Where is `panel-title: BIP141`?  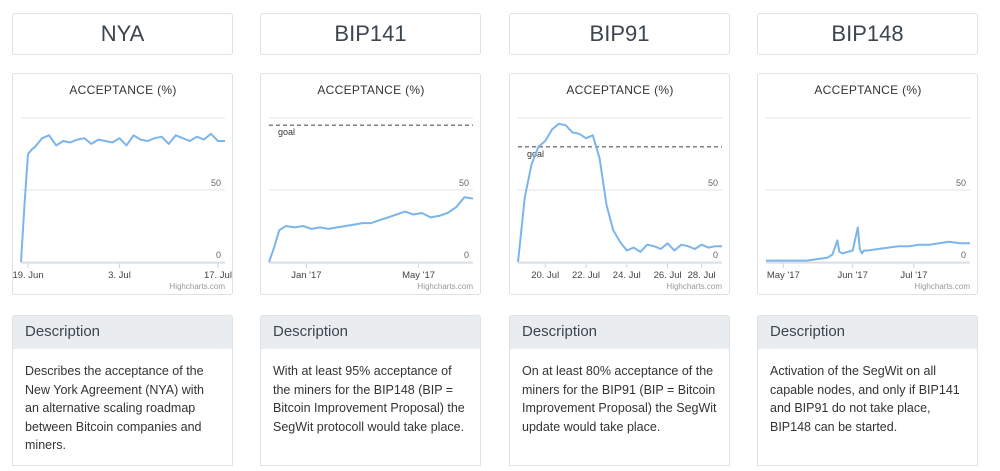 panel-title: BIP141 is located at coordinates (370, 34).